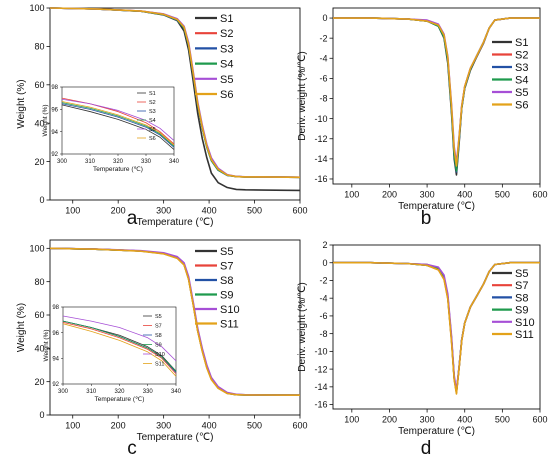 This screenshot has height=463, width=550. What do you see at coordinates (226, 49) in the screenshot?
I see `legend-label: S3` at bounding box center [226, 49].